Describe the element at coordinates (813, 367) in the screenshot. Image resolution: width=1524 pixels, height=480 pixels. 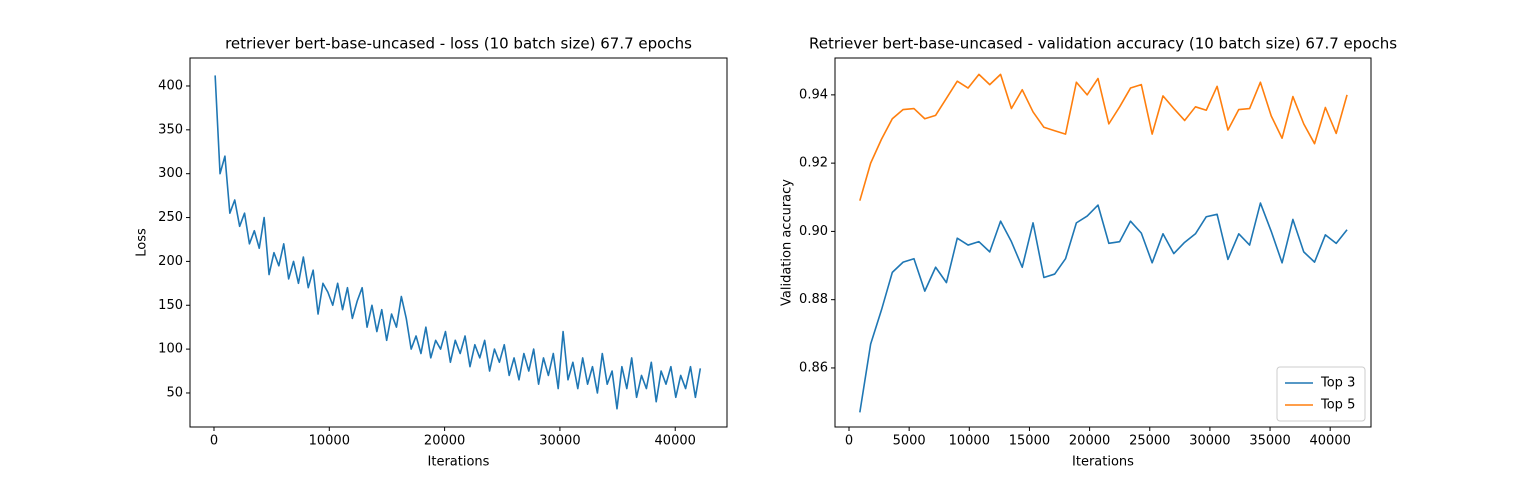
I see `y-tick-label: 0.86` at that location.